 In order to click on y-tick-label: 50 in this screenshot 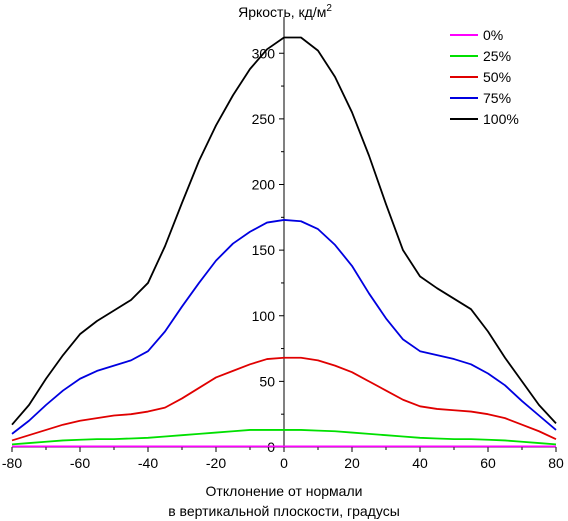, I will do `click(267, 381)`.